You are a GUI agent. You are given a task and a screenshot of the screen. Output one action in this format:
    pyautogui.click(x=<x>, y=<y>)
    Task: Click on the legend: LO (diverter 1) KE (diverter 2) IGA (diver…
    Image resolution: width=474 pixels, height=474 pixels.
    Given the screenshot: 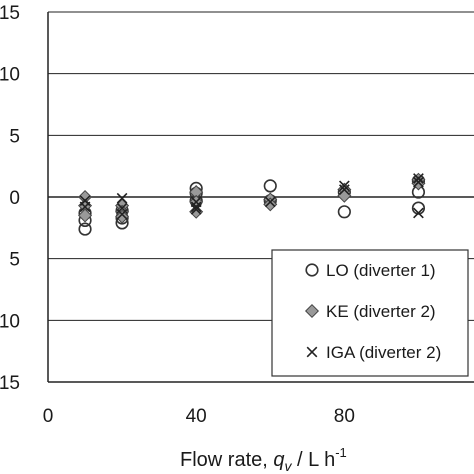 What is the action you would take?
    pyautogui.click(x=370, y=313)
    